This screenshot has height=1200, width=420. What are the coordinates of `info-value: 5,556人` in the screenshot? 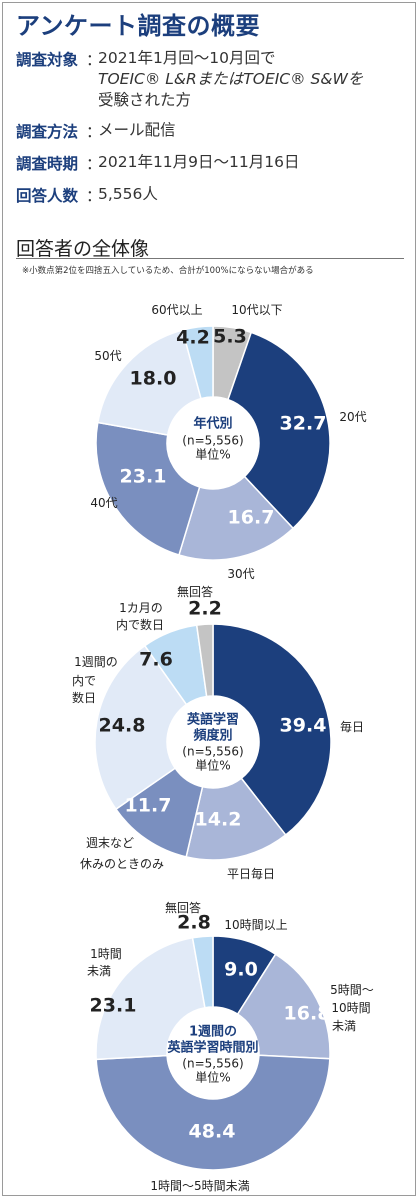 It's located at (128, 194).